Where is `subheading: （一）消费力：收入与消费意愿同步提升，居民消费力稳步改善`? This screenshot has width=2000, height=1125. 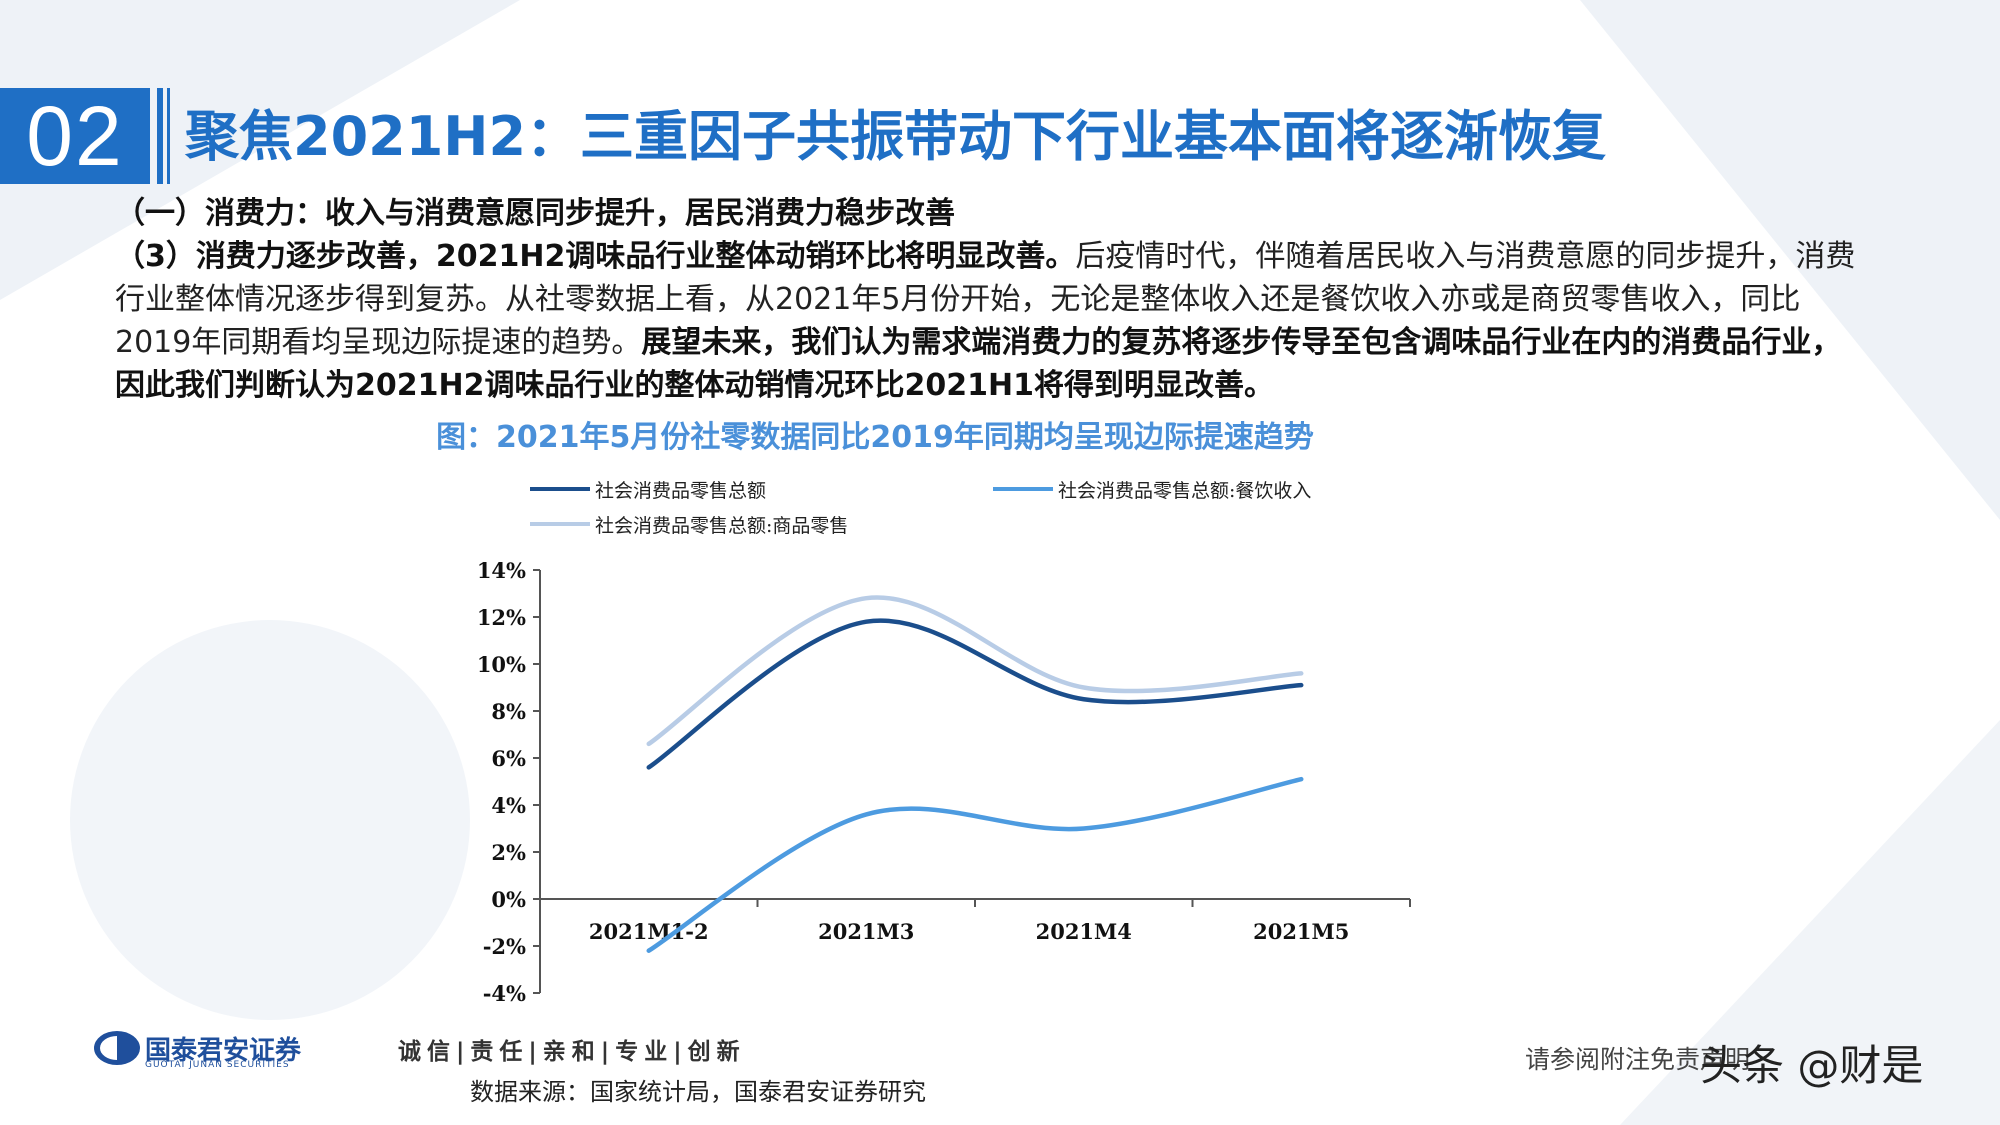 subheading: （一）消费力：收入与消费意愿同步提升，居民消费力稳步改善 is located at coordinates (535, 213).